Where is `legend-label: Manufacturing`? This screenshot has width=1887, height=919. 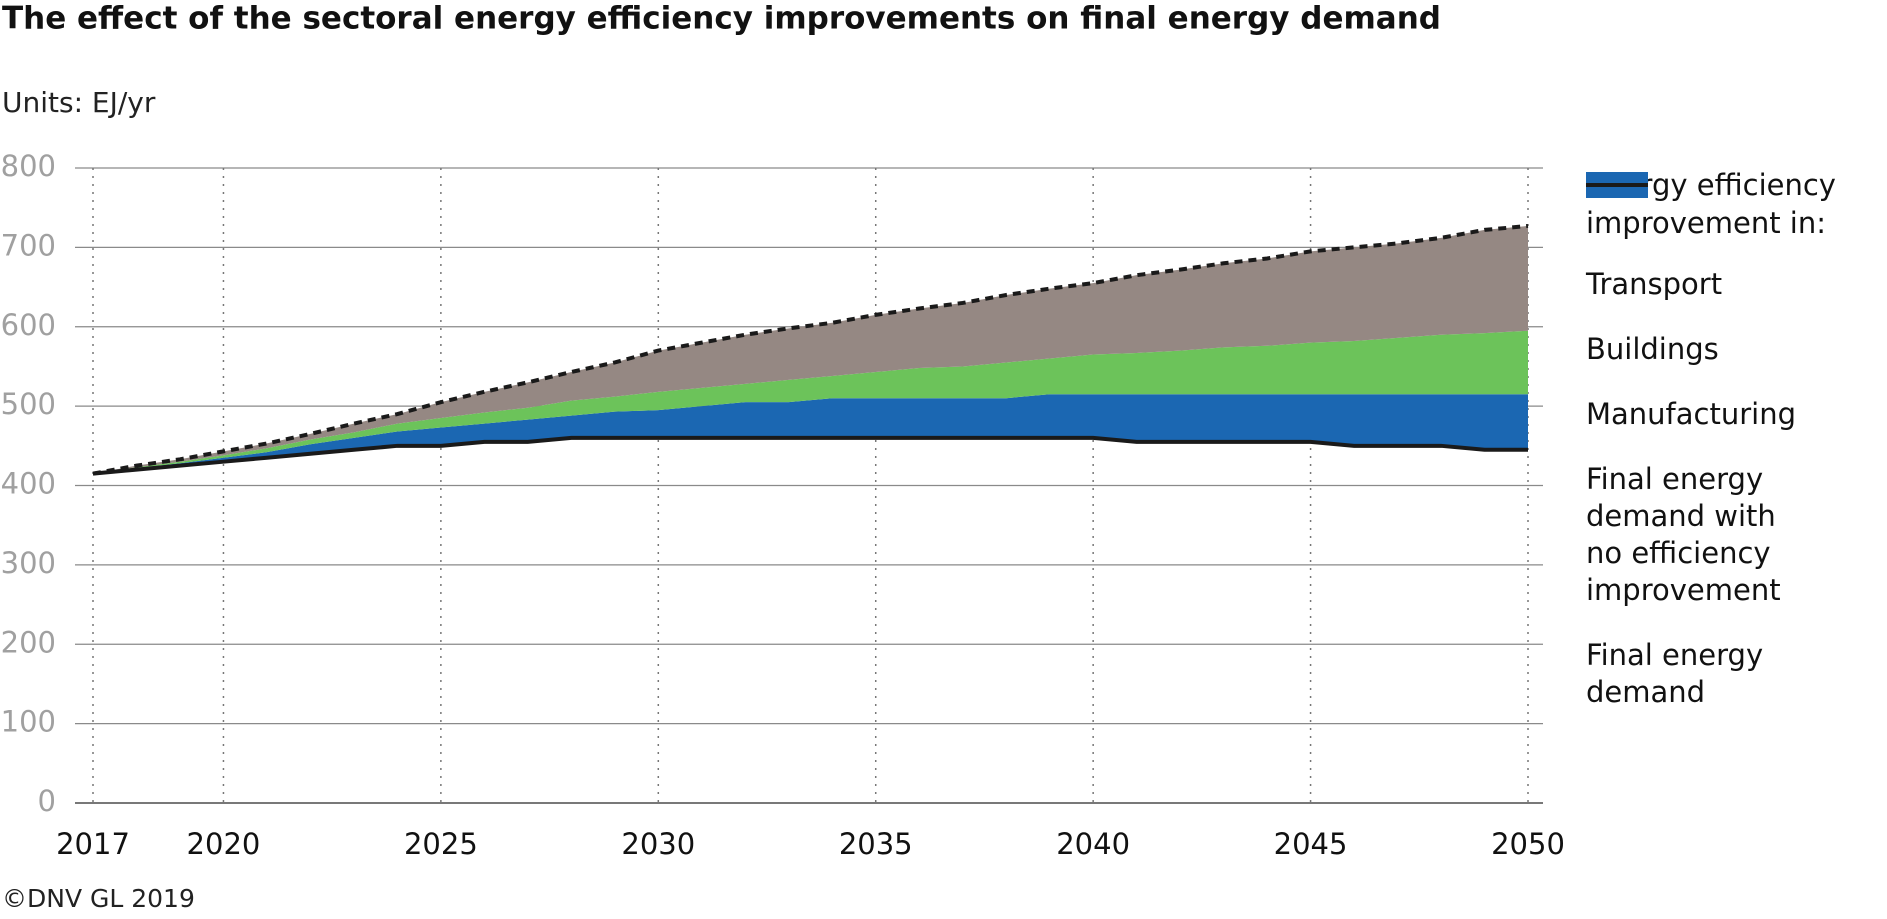 legend-label: Manufacturing is located at coordinates (1691, 414).